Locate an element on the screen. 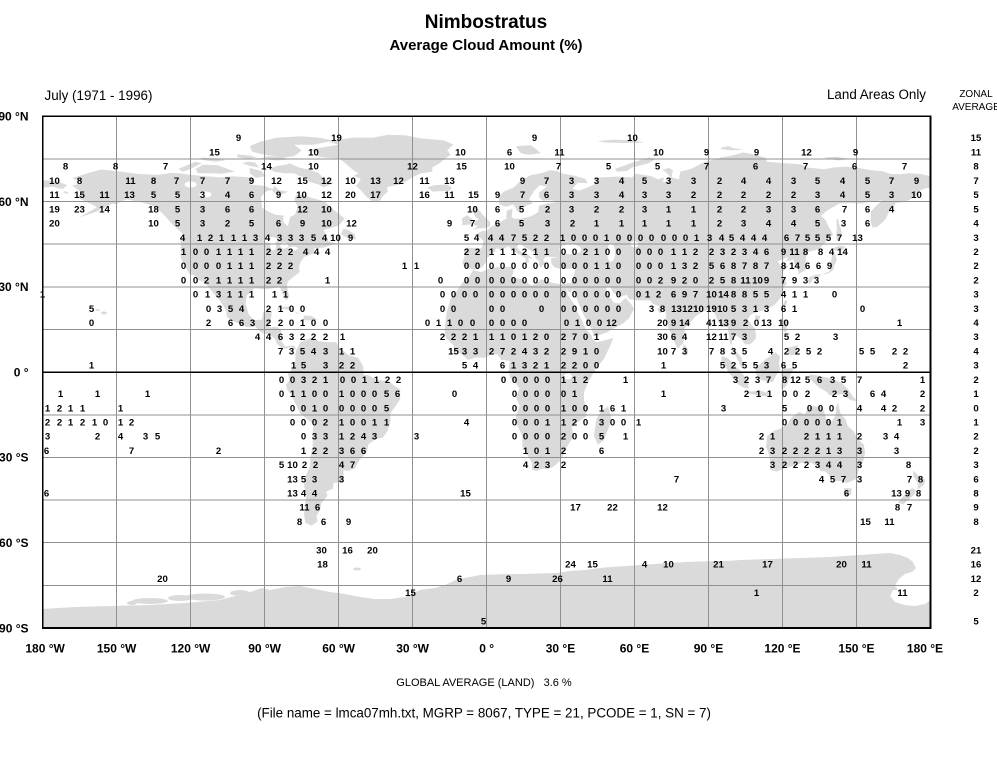  svg-text: 14 is located at coordinates (104, 209).